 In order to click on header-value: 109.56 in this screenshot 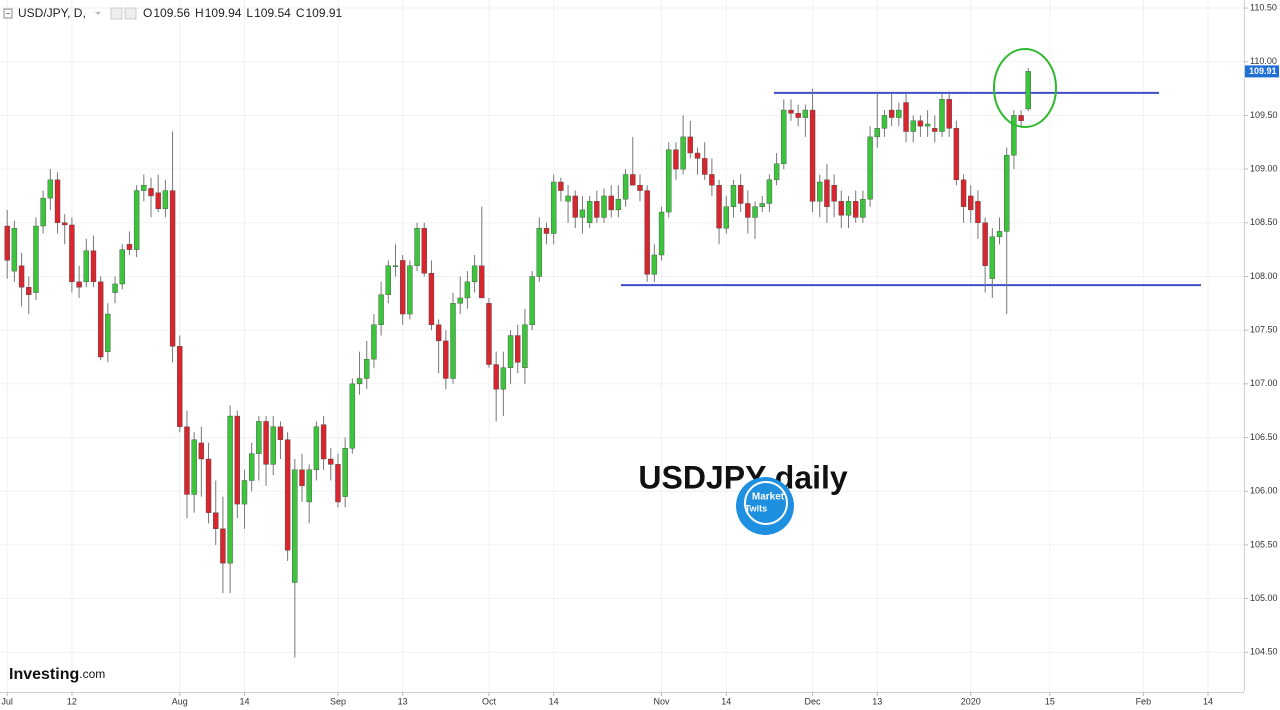, I will do `click(171, 13)`.